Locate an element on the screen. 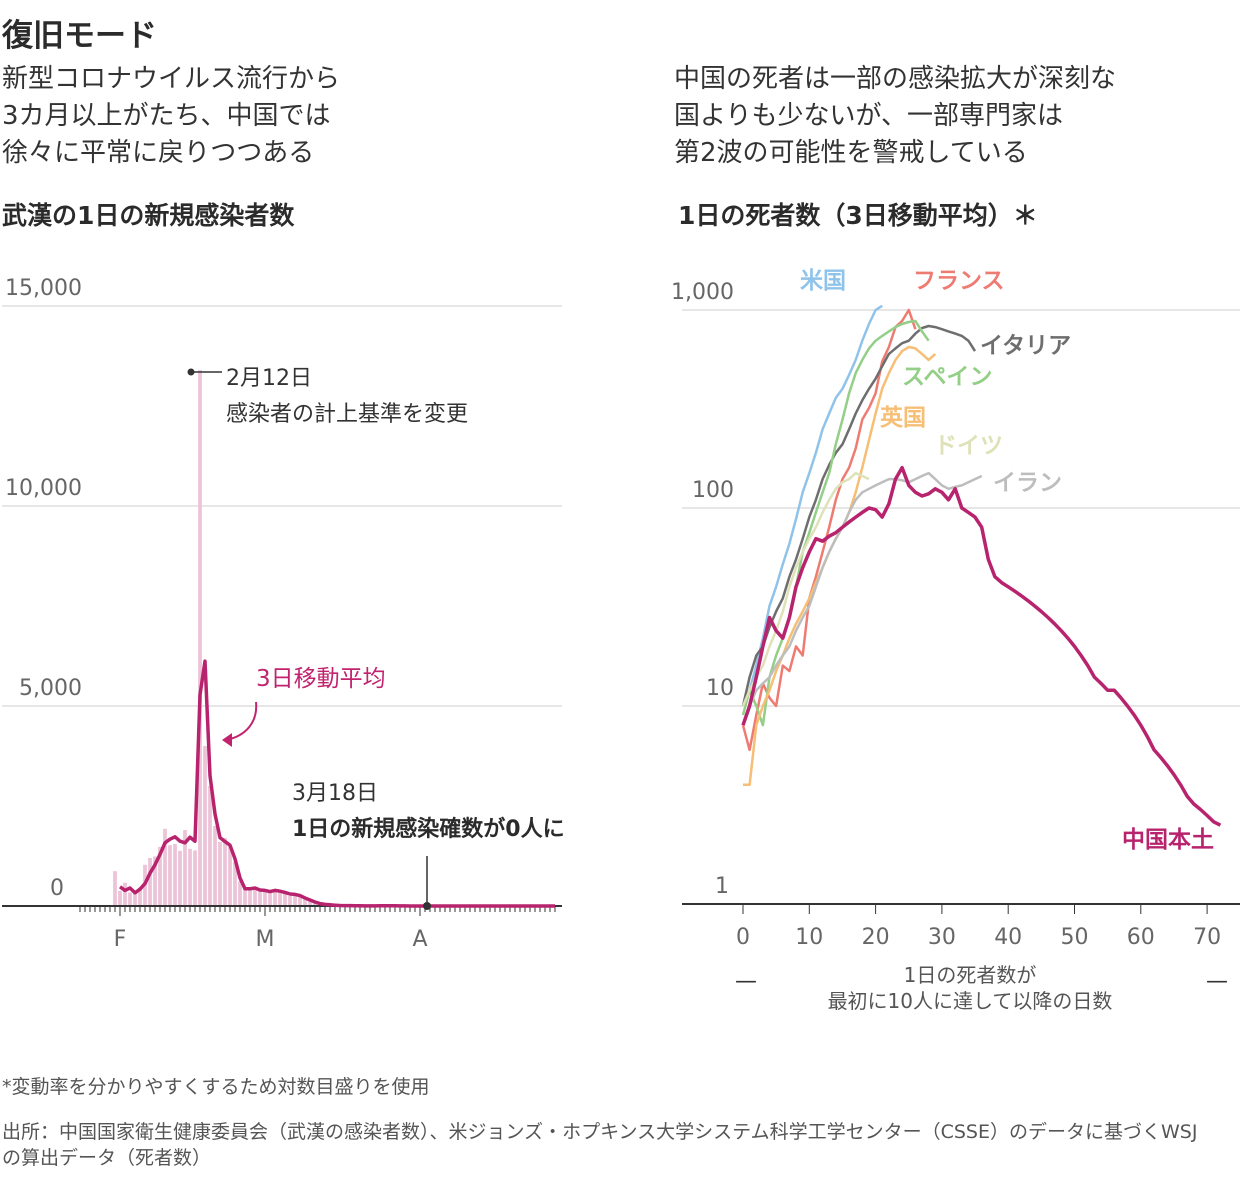 The width and height of the screenshot is (1240, 1183). series-label-china: 中国本土 is located at coordinates (1168, 840).